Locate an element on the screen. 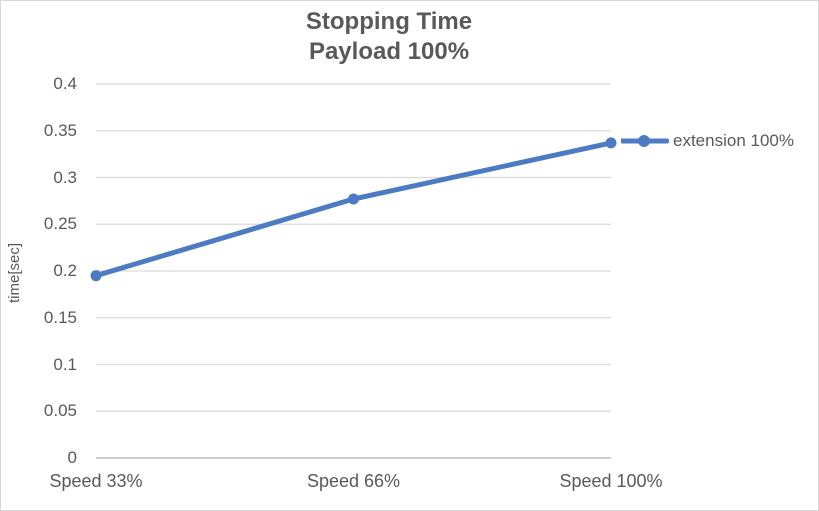  legend-dot is located at coordinates (644, 141).